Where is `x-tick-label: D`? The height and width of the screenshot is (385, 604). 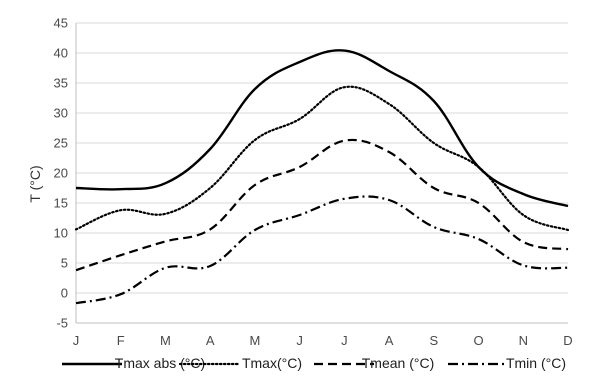 x-tick-label: D is located at coordinates (567, 340).